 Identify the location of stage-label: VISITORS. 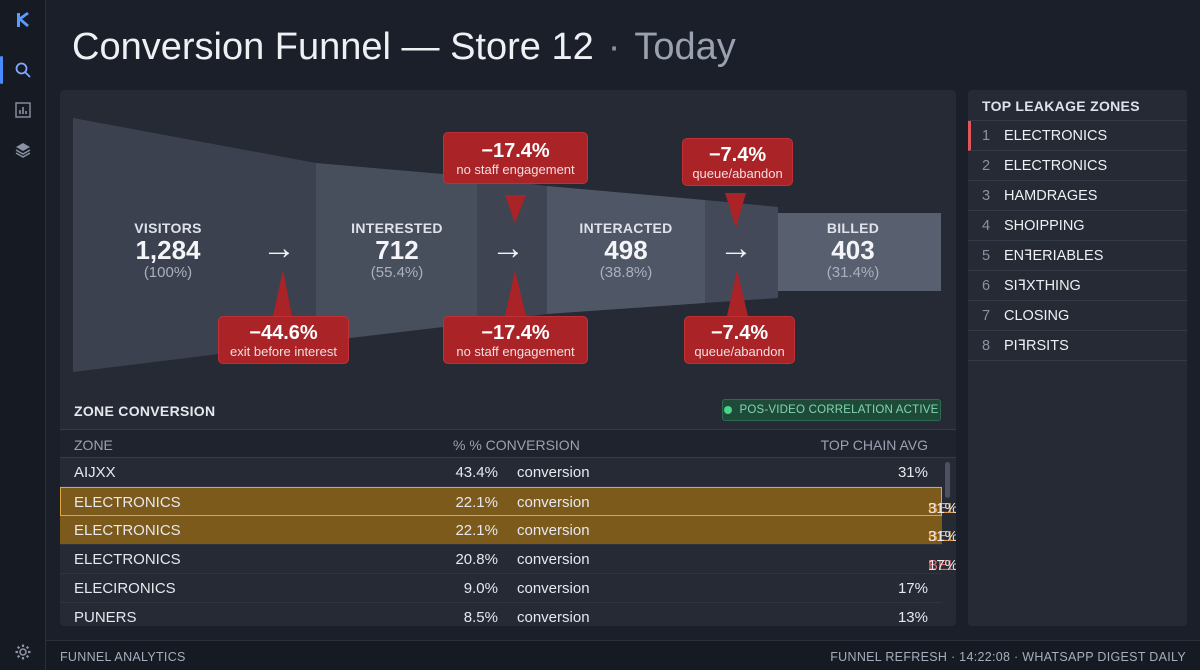
(168, 228).